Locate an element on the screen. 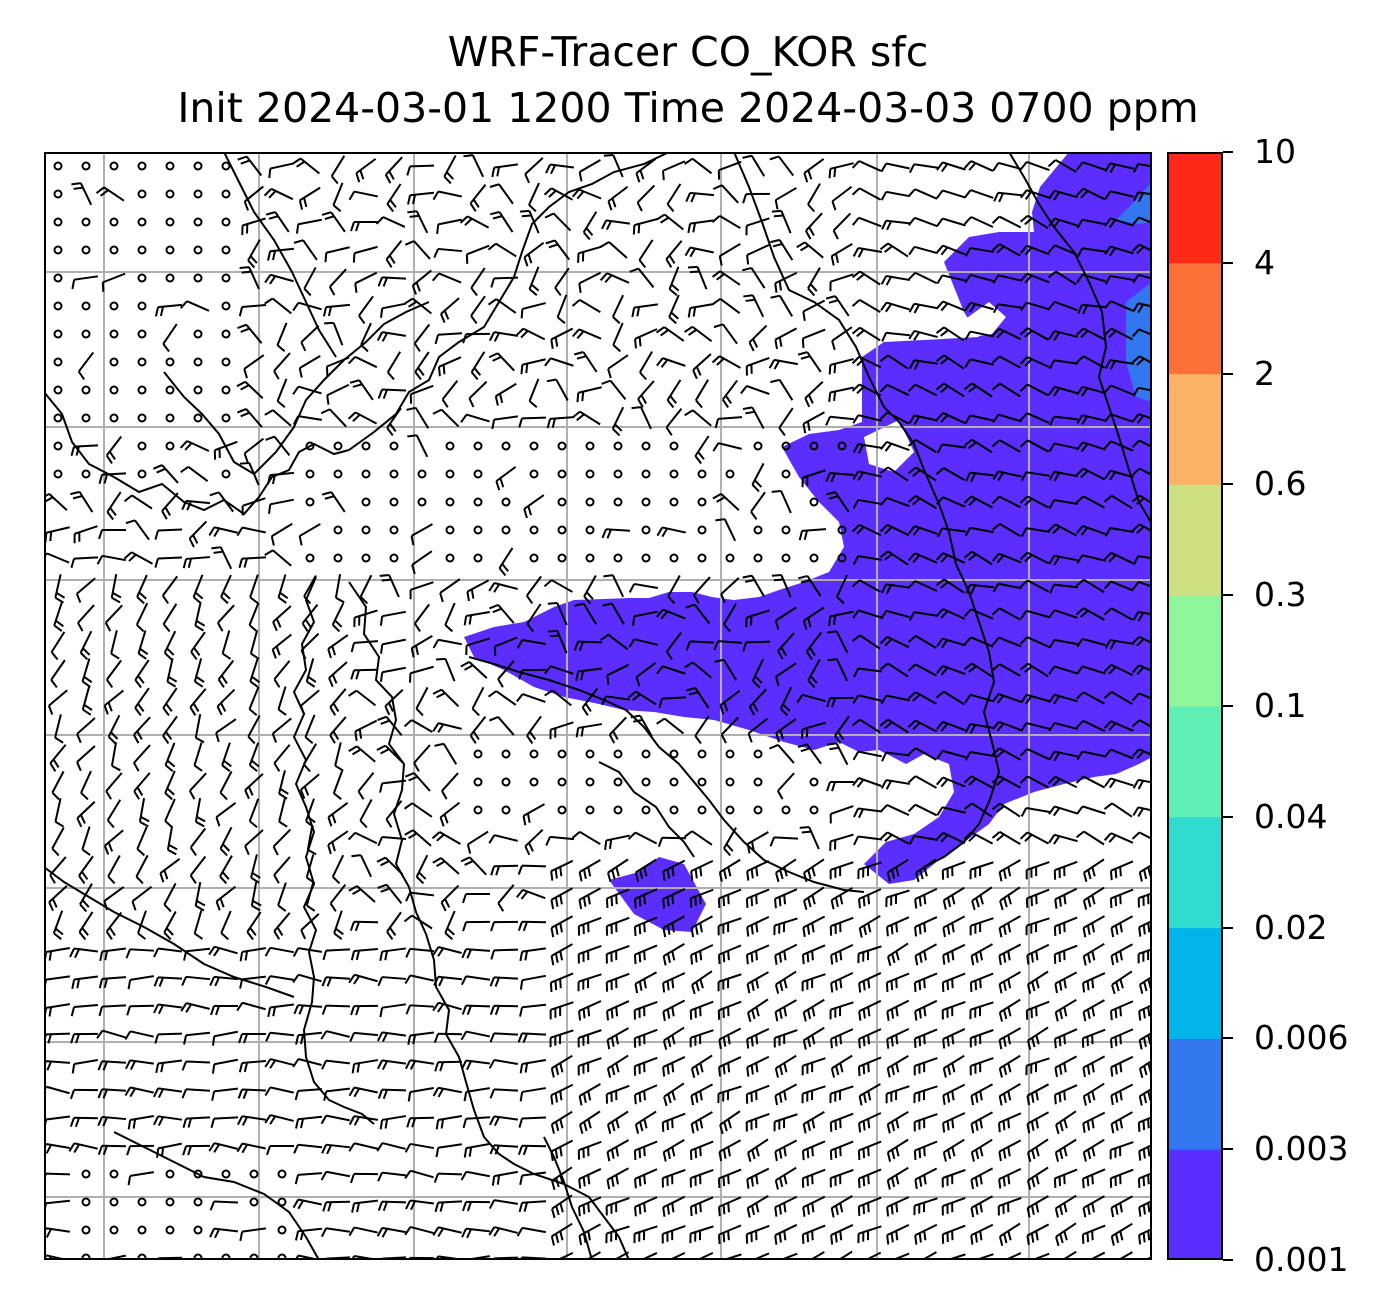 Image resolution: width=1400 pixels, height=1313 pixels. colorbar-tick-label: 2 is located at coordinates (1264, 373).